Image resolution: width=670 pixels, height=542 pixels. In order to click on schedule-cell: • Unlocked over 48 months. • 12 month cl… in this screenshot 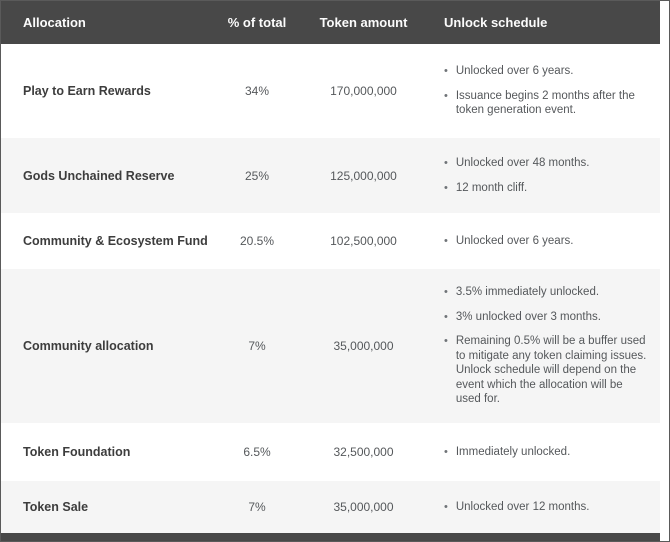, I will do `click(548, 175)`.